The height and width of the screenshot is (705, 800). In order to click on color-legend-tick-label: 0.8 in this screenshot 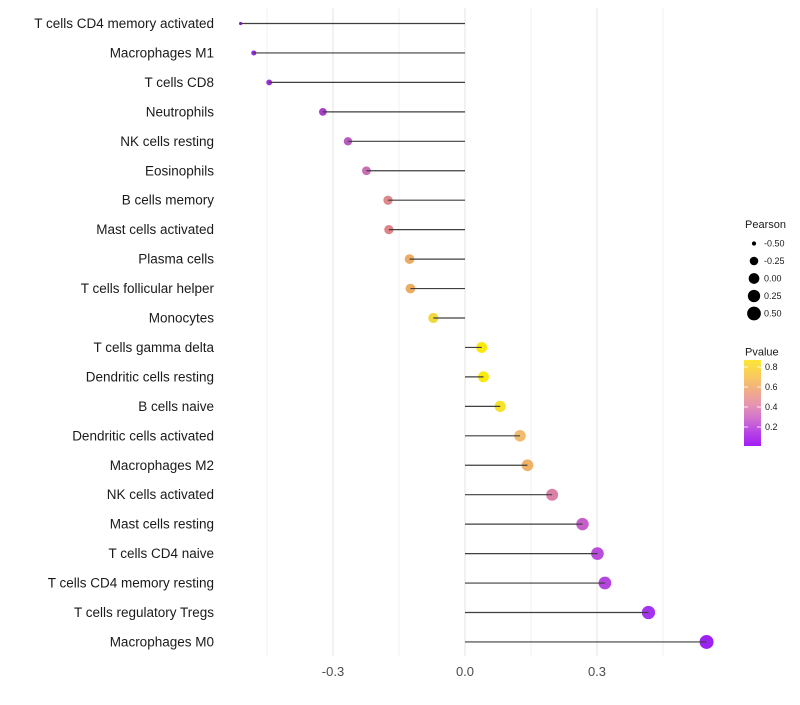, I will do `click(771, 367)`.